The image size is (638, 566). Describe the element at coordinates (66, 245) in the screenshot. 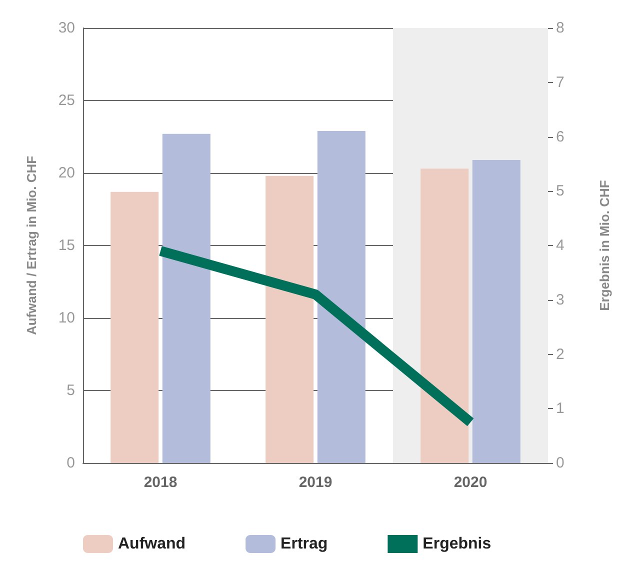

I see `y-tick-label: 15` at that location.